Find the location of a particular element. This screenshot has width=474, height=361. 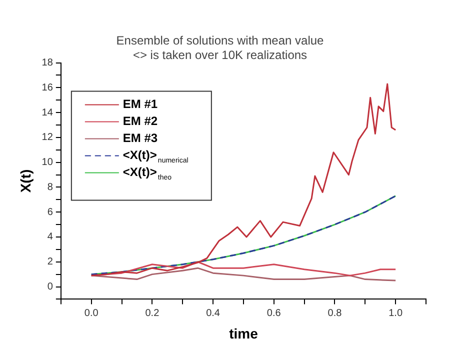

x-axis-title: time is located at coordinates (243, 333).